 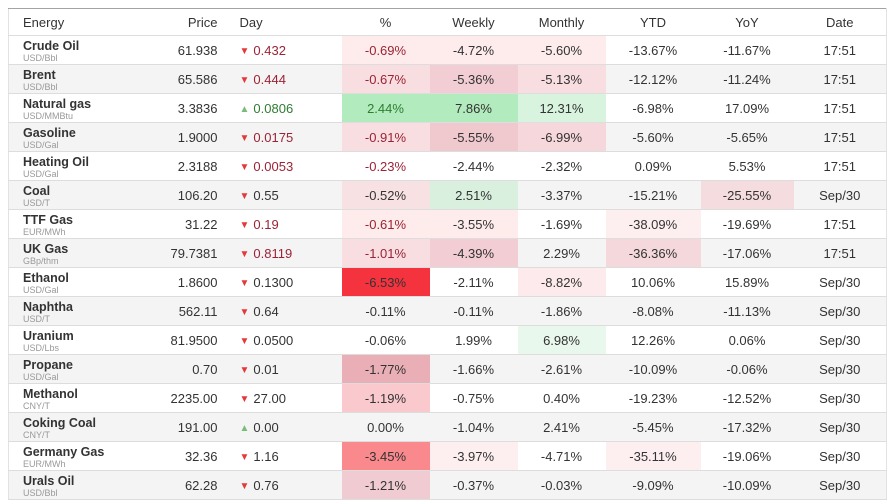 I want to click on day-change-cell: ▼ 0.64, so click(x=287, y=311).